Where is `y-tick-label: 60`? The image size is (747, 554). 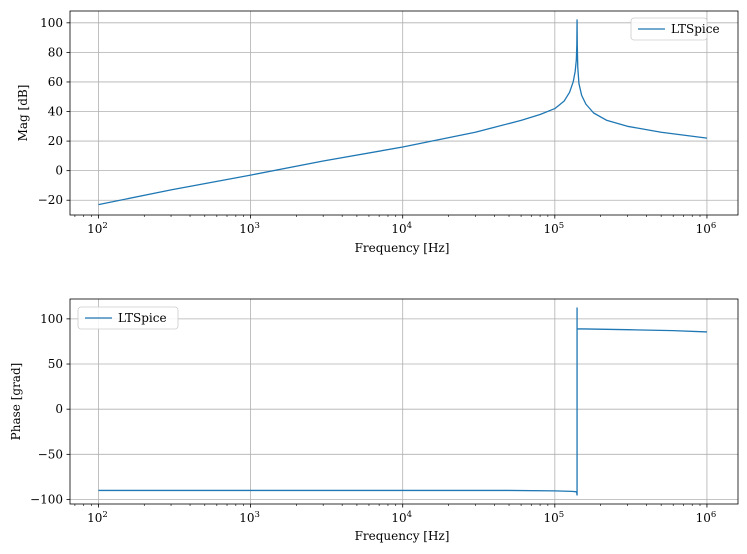 y-tick-label: 60 is located at coordinates (55, 82).